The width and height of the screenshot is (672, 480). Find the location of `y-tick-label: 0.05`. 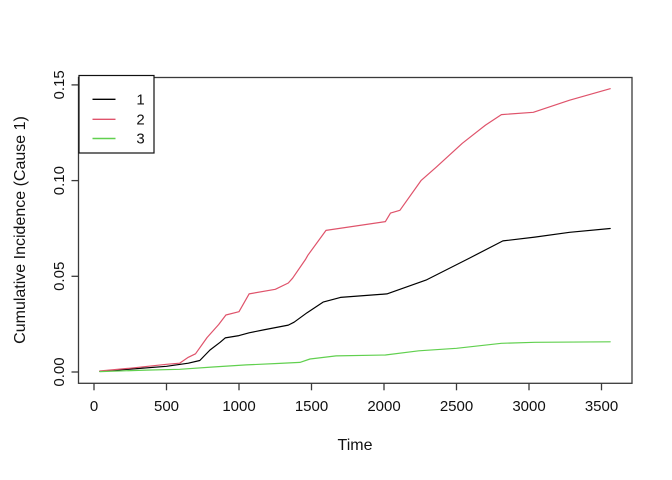

y-tick-label: 0.05 is located at coordinates (59, 276).